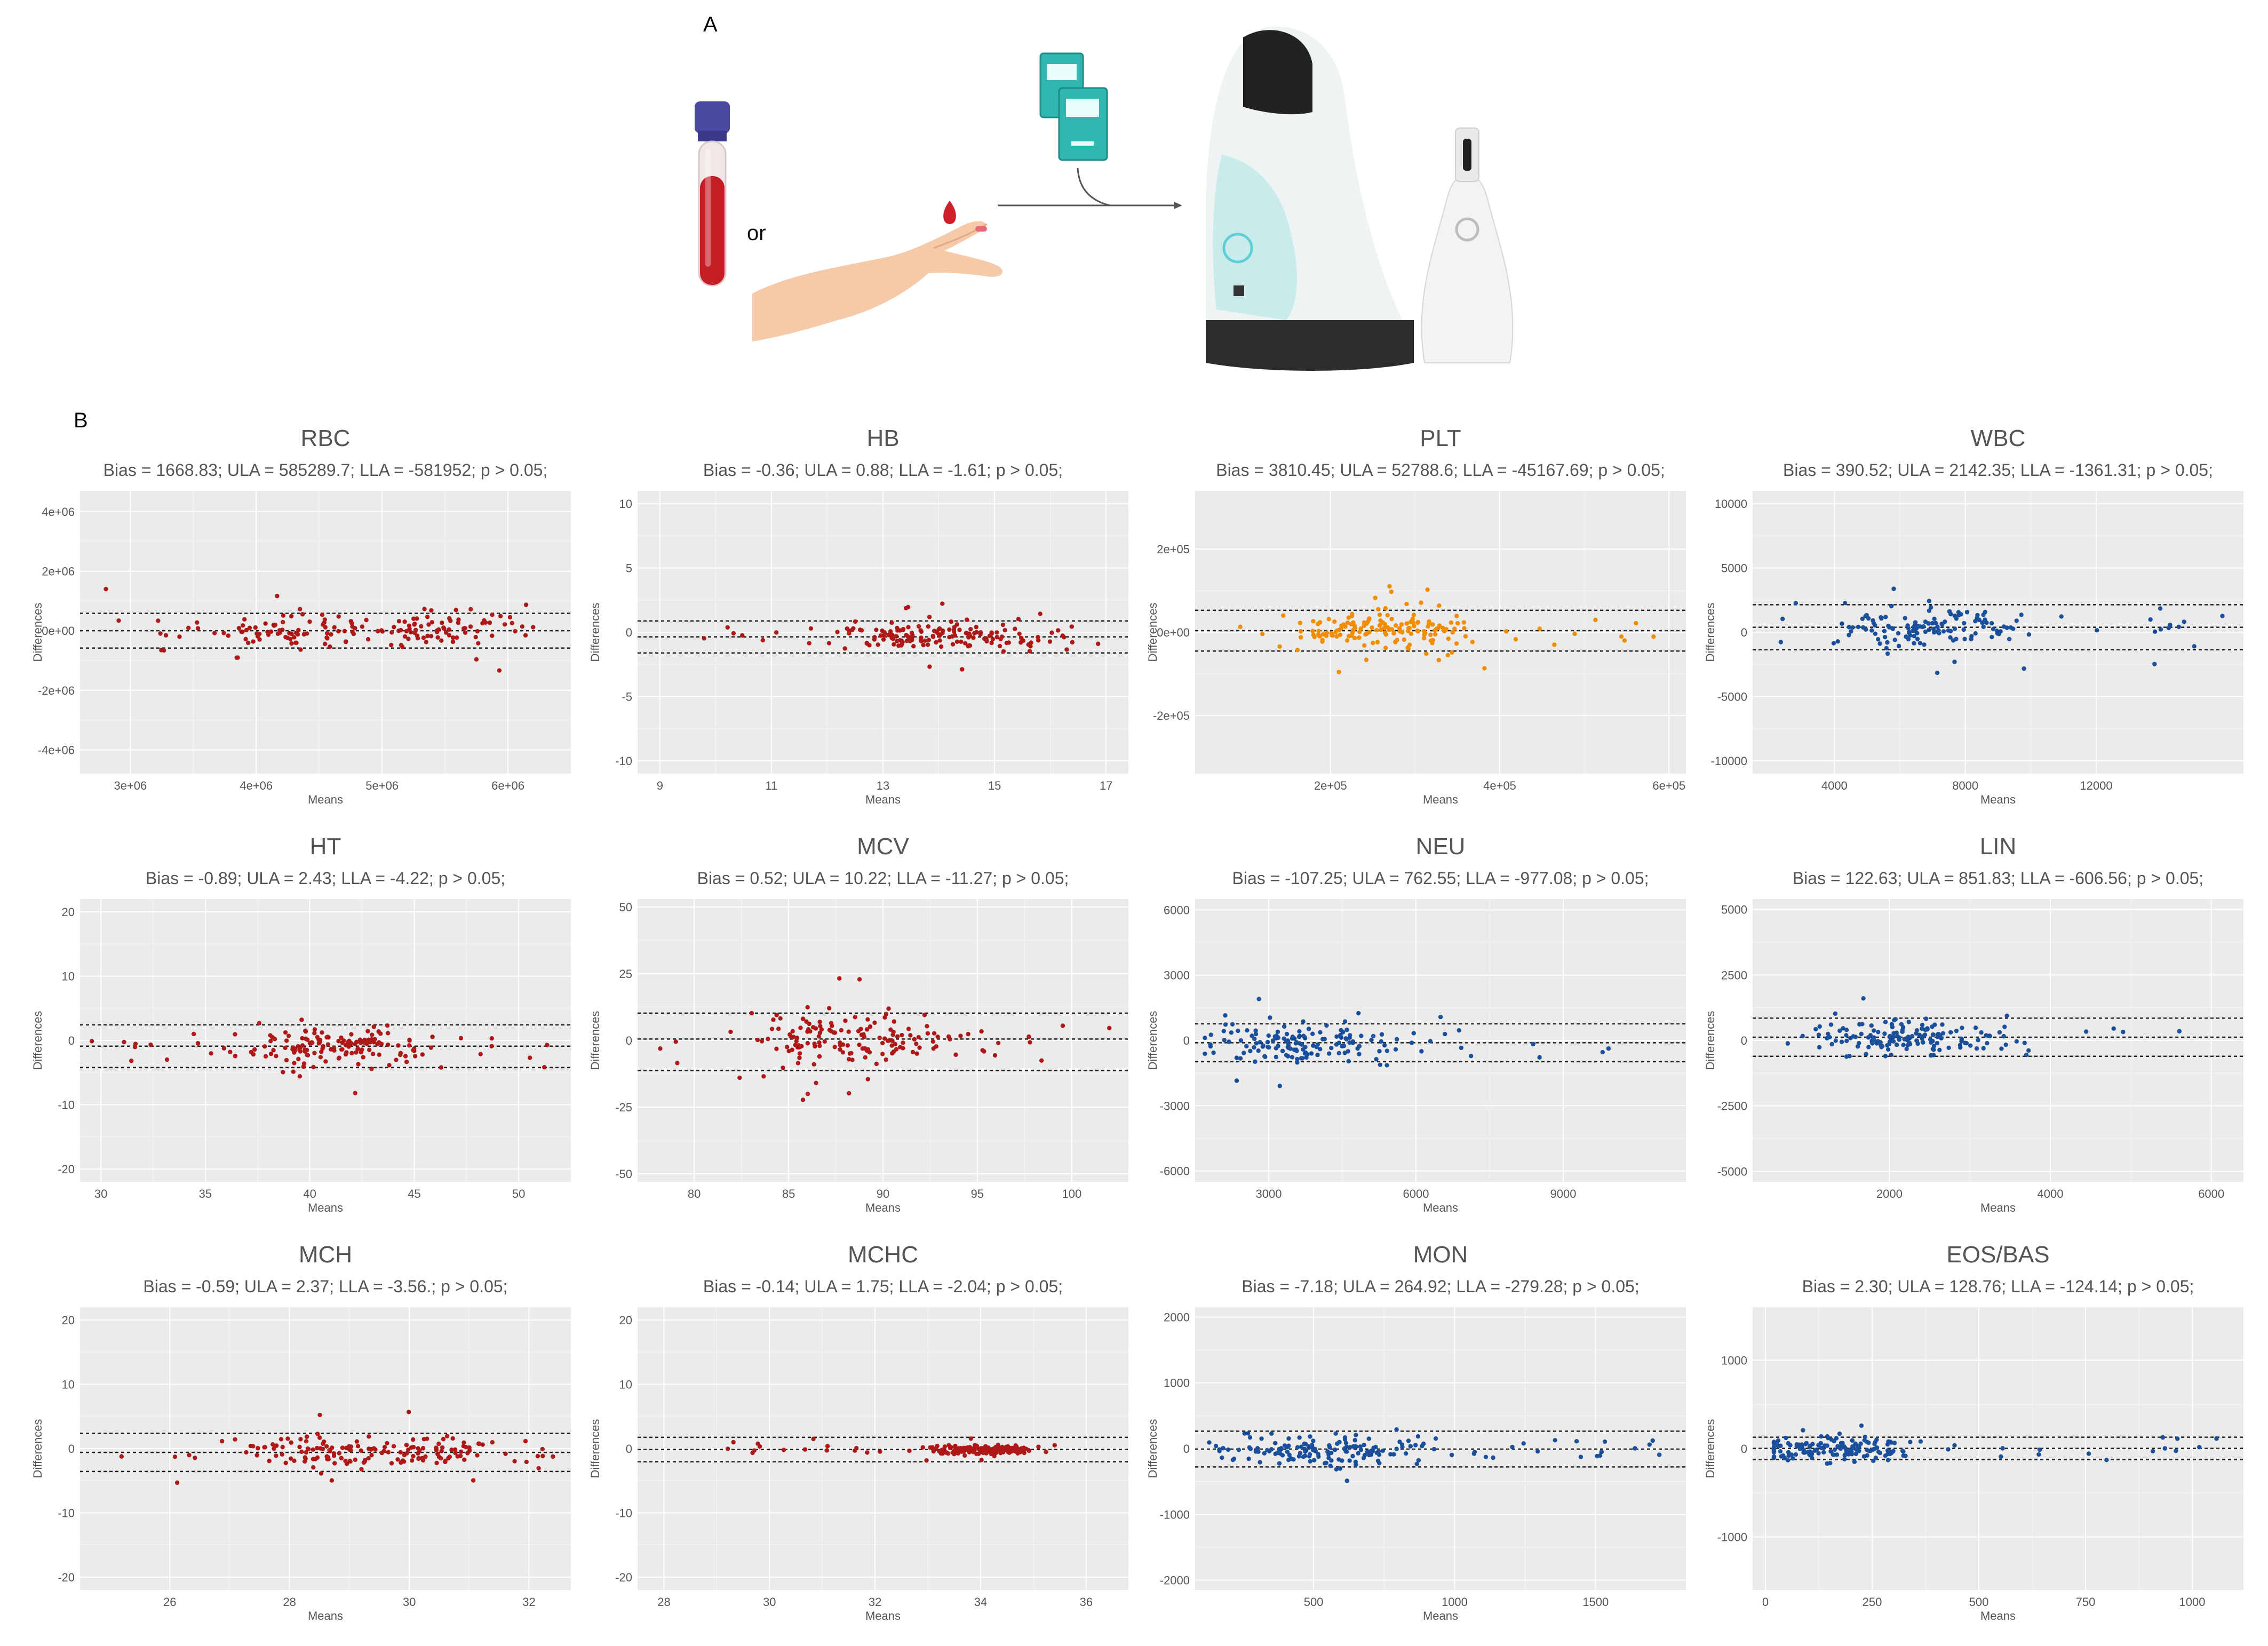 The width and height of the screenshot is (2268, 1646). I want to click on x-axis-label: Means, so click(1998, 1616).